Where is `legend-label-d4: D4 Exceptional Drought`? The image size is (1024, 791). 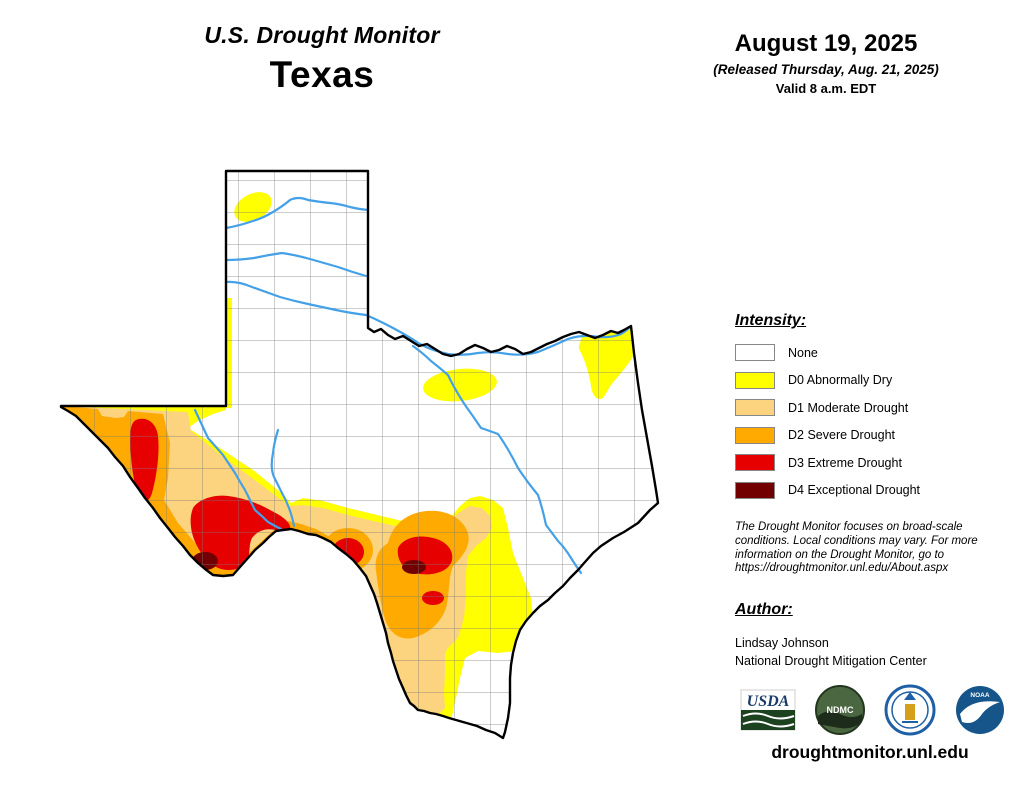
legend-label-d4: D4 Exceptional Drought is located at coordinates (854, 490).